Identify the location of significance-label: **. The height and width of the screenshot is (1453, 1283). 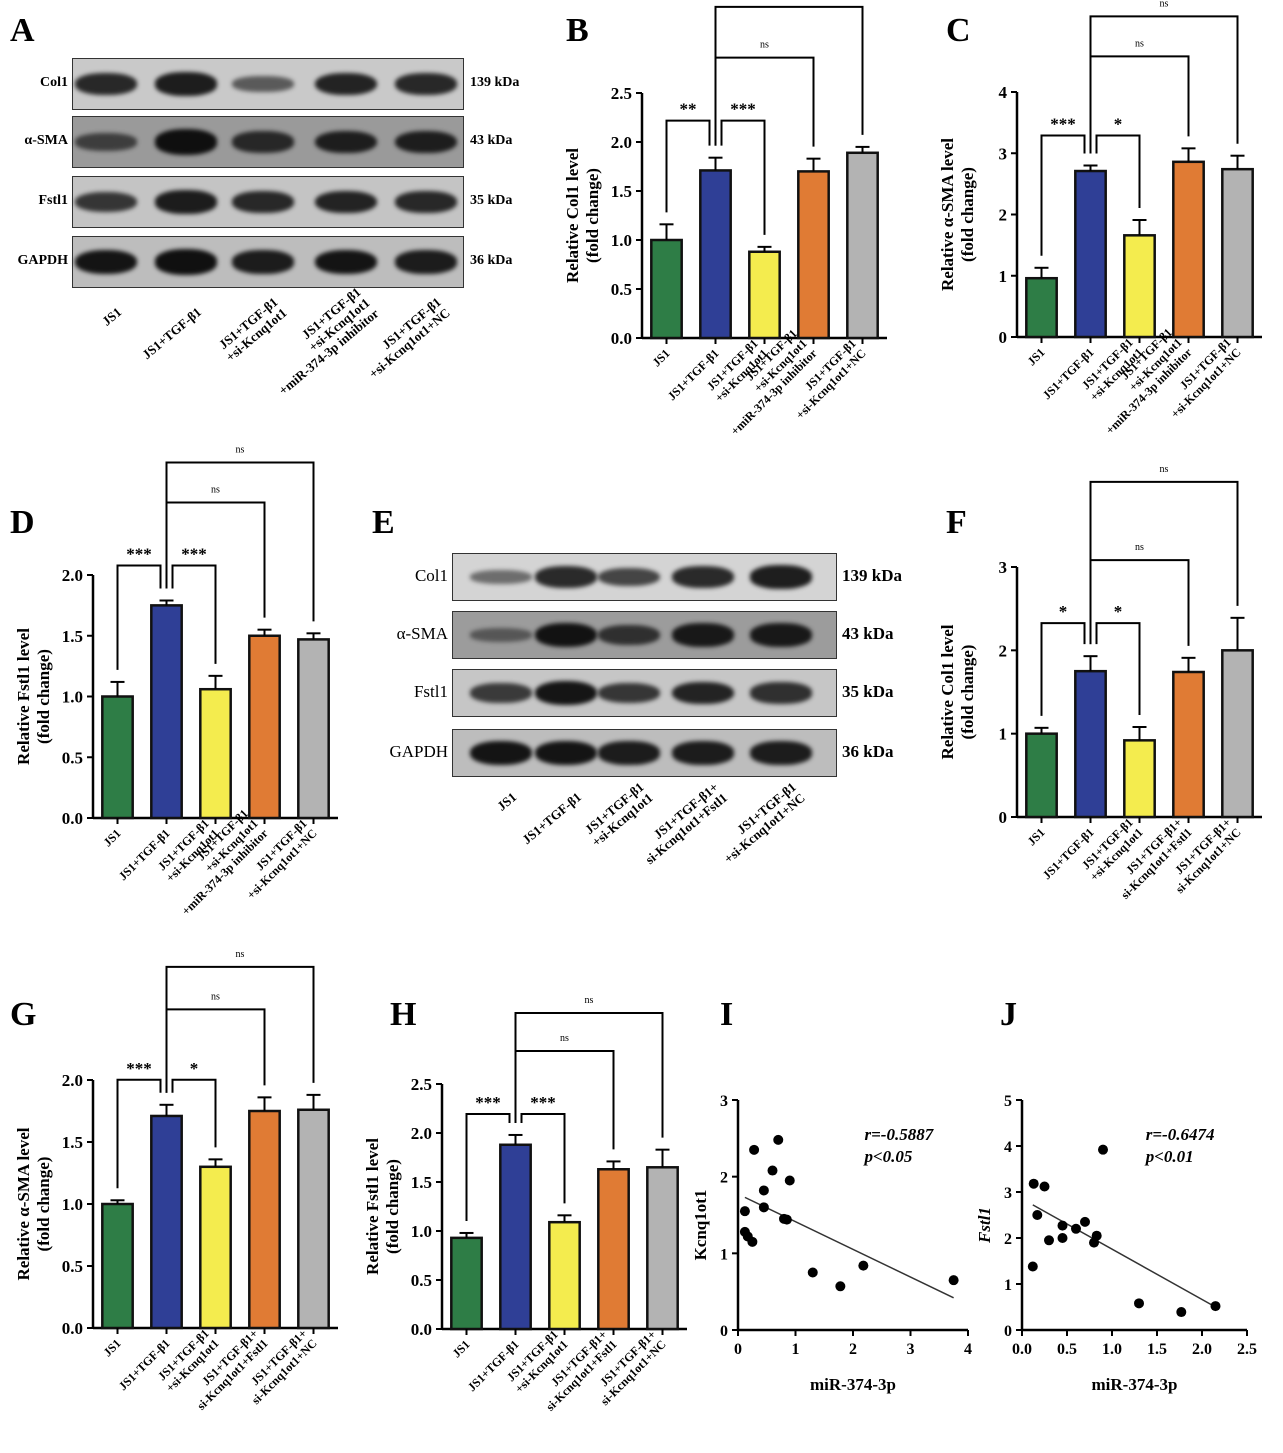
(688, 109).